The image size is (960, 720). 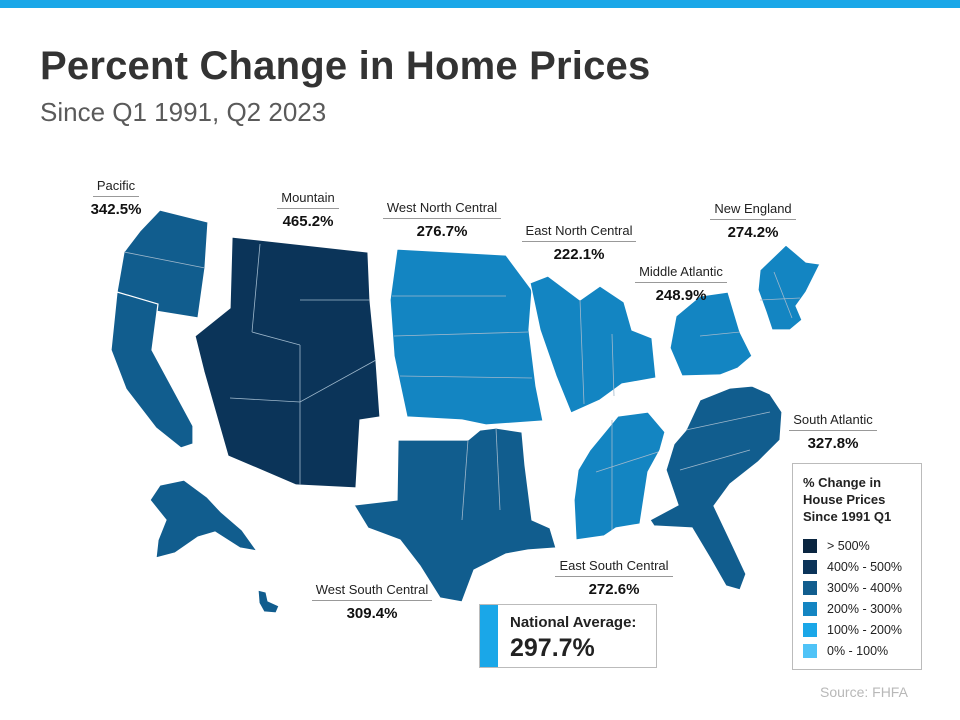 I want to click on legend-item-label: 300% - 400%, so click(x=865, y=587).